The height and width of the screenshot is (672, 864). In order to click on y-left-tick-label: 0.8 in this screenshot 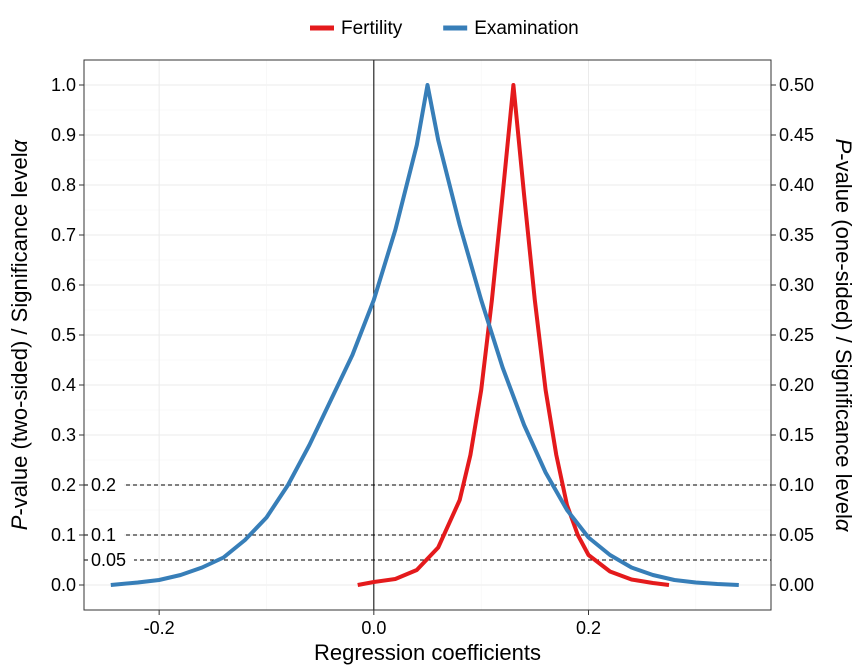, I will do `click(63, 185)`.